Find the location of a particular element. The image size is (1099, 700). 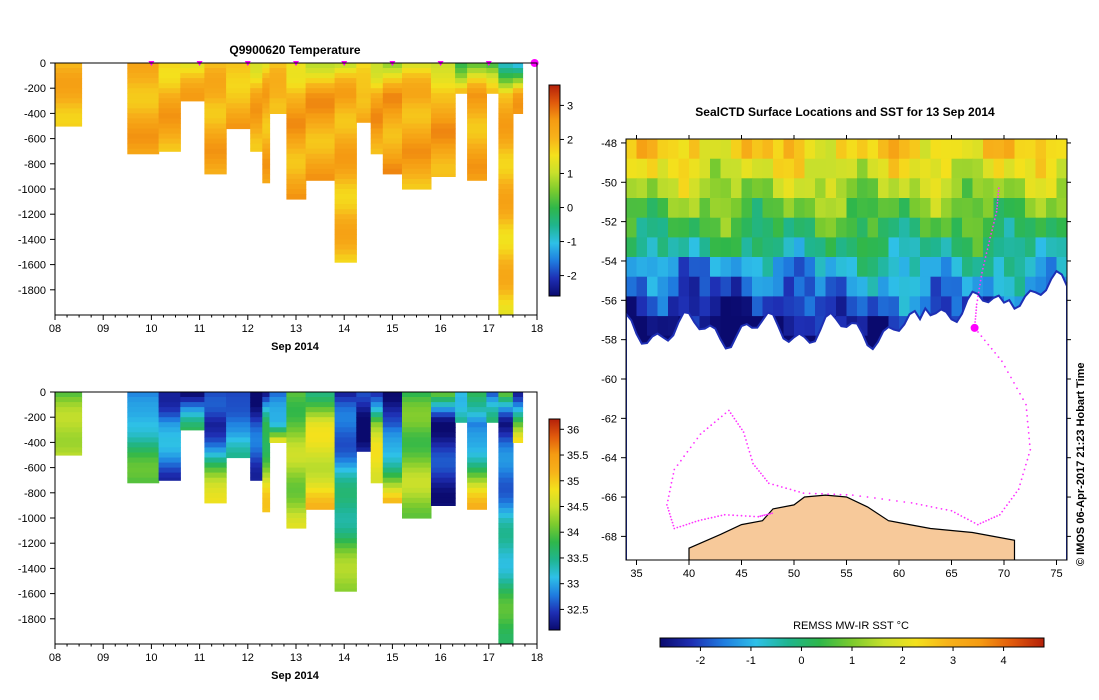

y-tick-label: -1600 is located at coordinates (32, 266).